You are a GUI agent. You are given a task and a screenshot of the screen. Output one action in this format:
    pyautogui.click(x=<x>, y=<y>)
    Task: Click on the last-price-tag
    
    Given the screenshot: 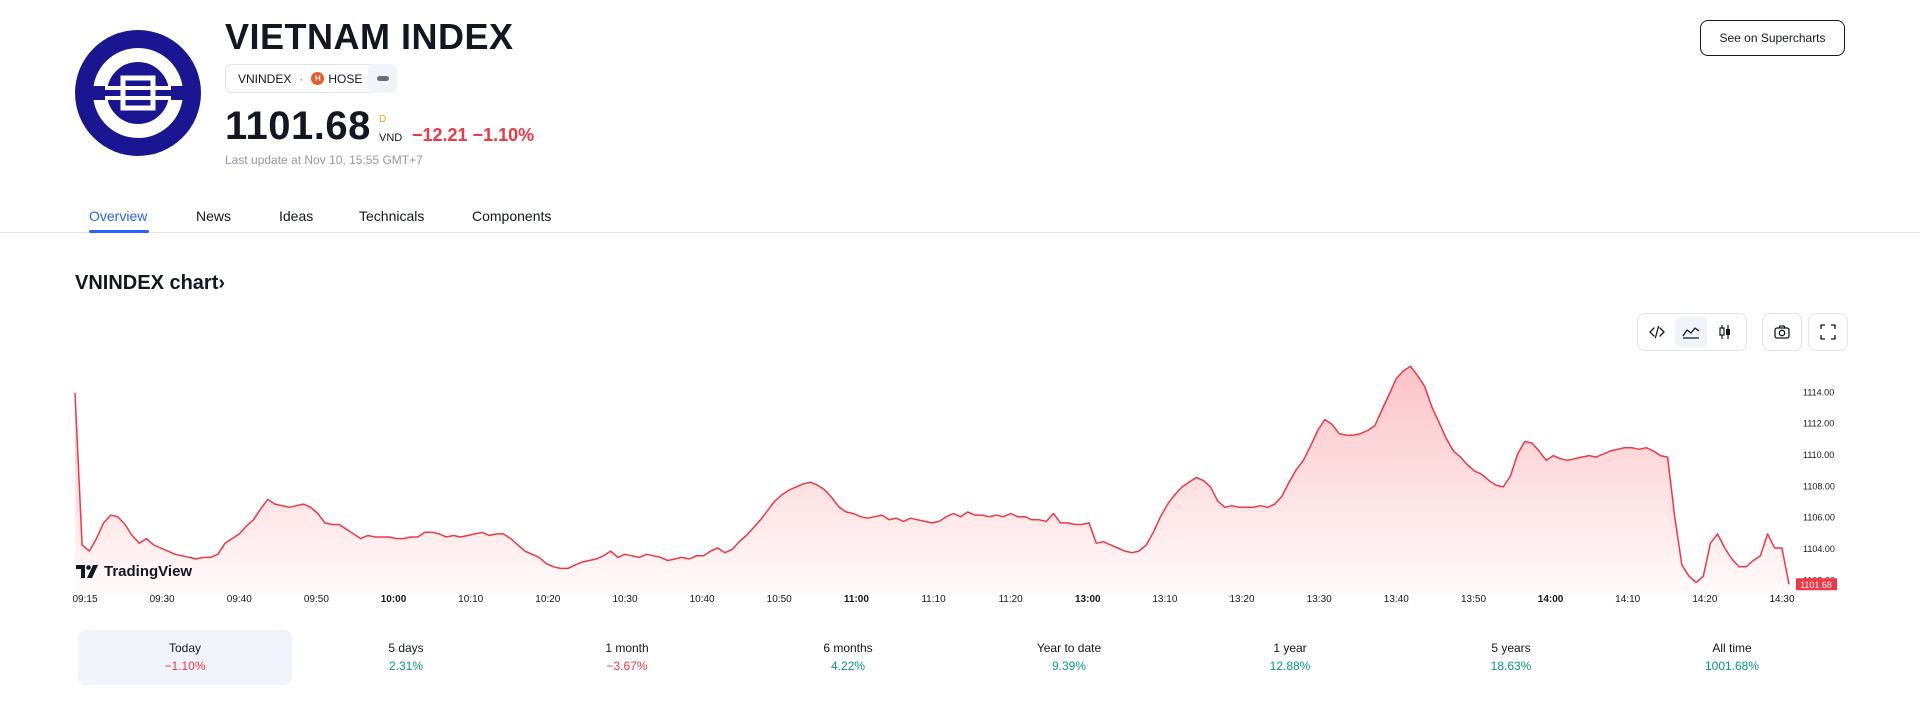 What is the action you would take?
    pyautogui.click(x=1816, y=584)
    